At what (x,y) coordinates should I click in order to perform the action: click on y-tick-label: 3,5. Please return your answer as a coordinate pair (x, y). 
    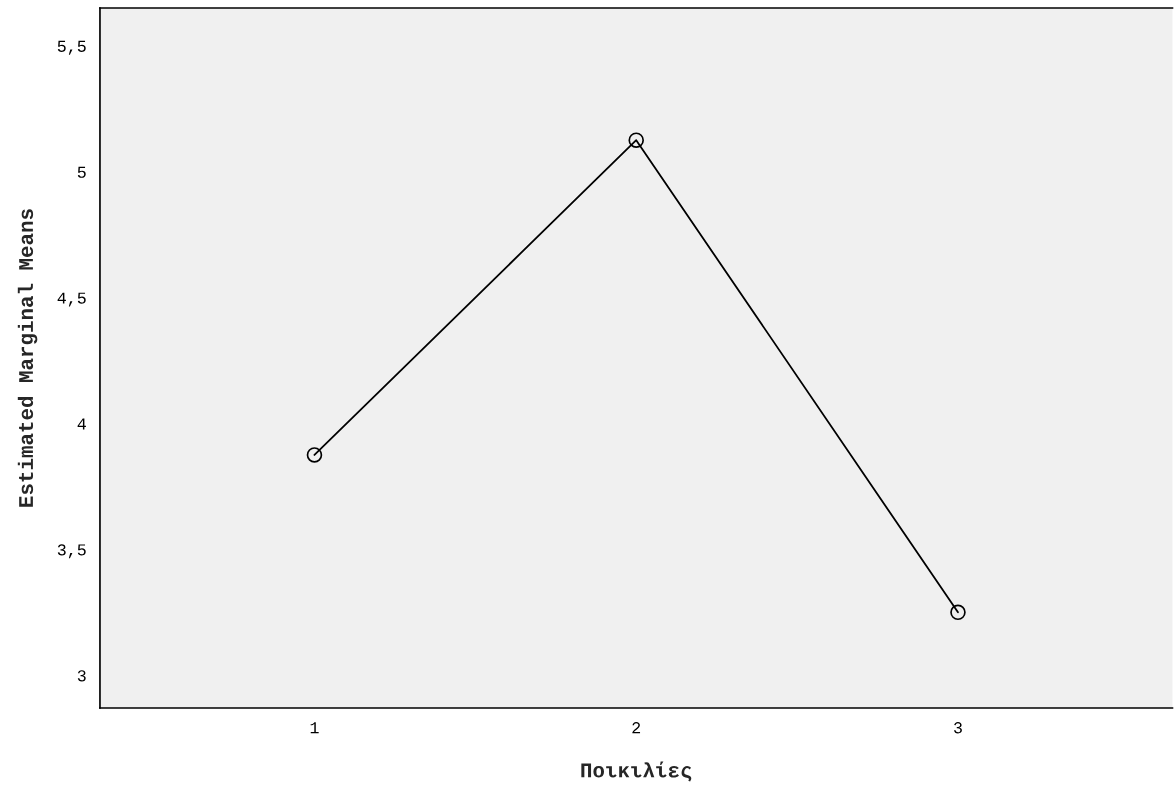
    Looking at the image, I should click on (71, 551).